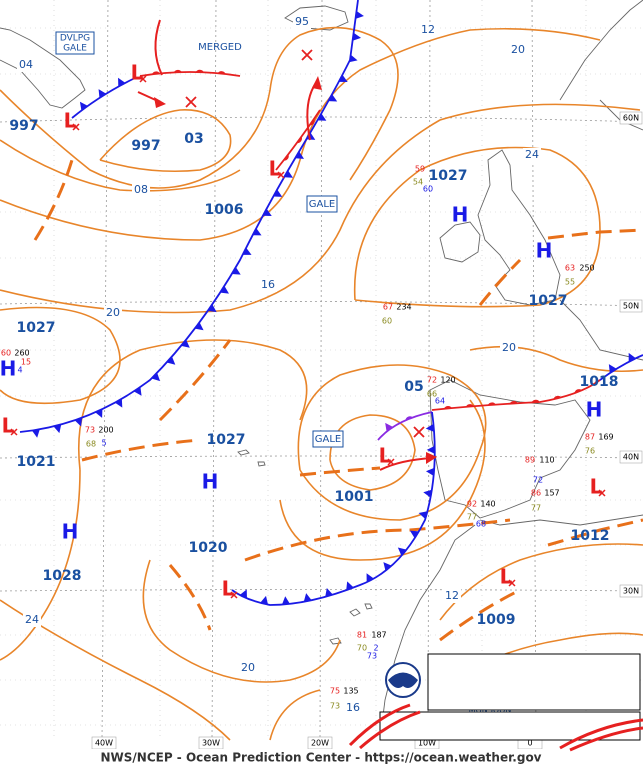 Image resolution: width=643 pixels, height=768 pixels. I want to click on isobar-label: 95, so click(302, 21).